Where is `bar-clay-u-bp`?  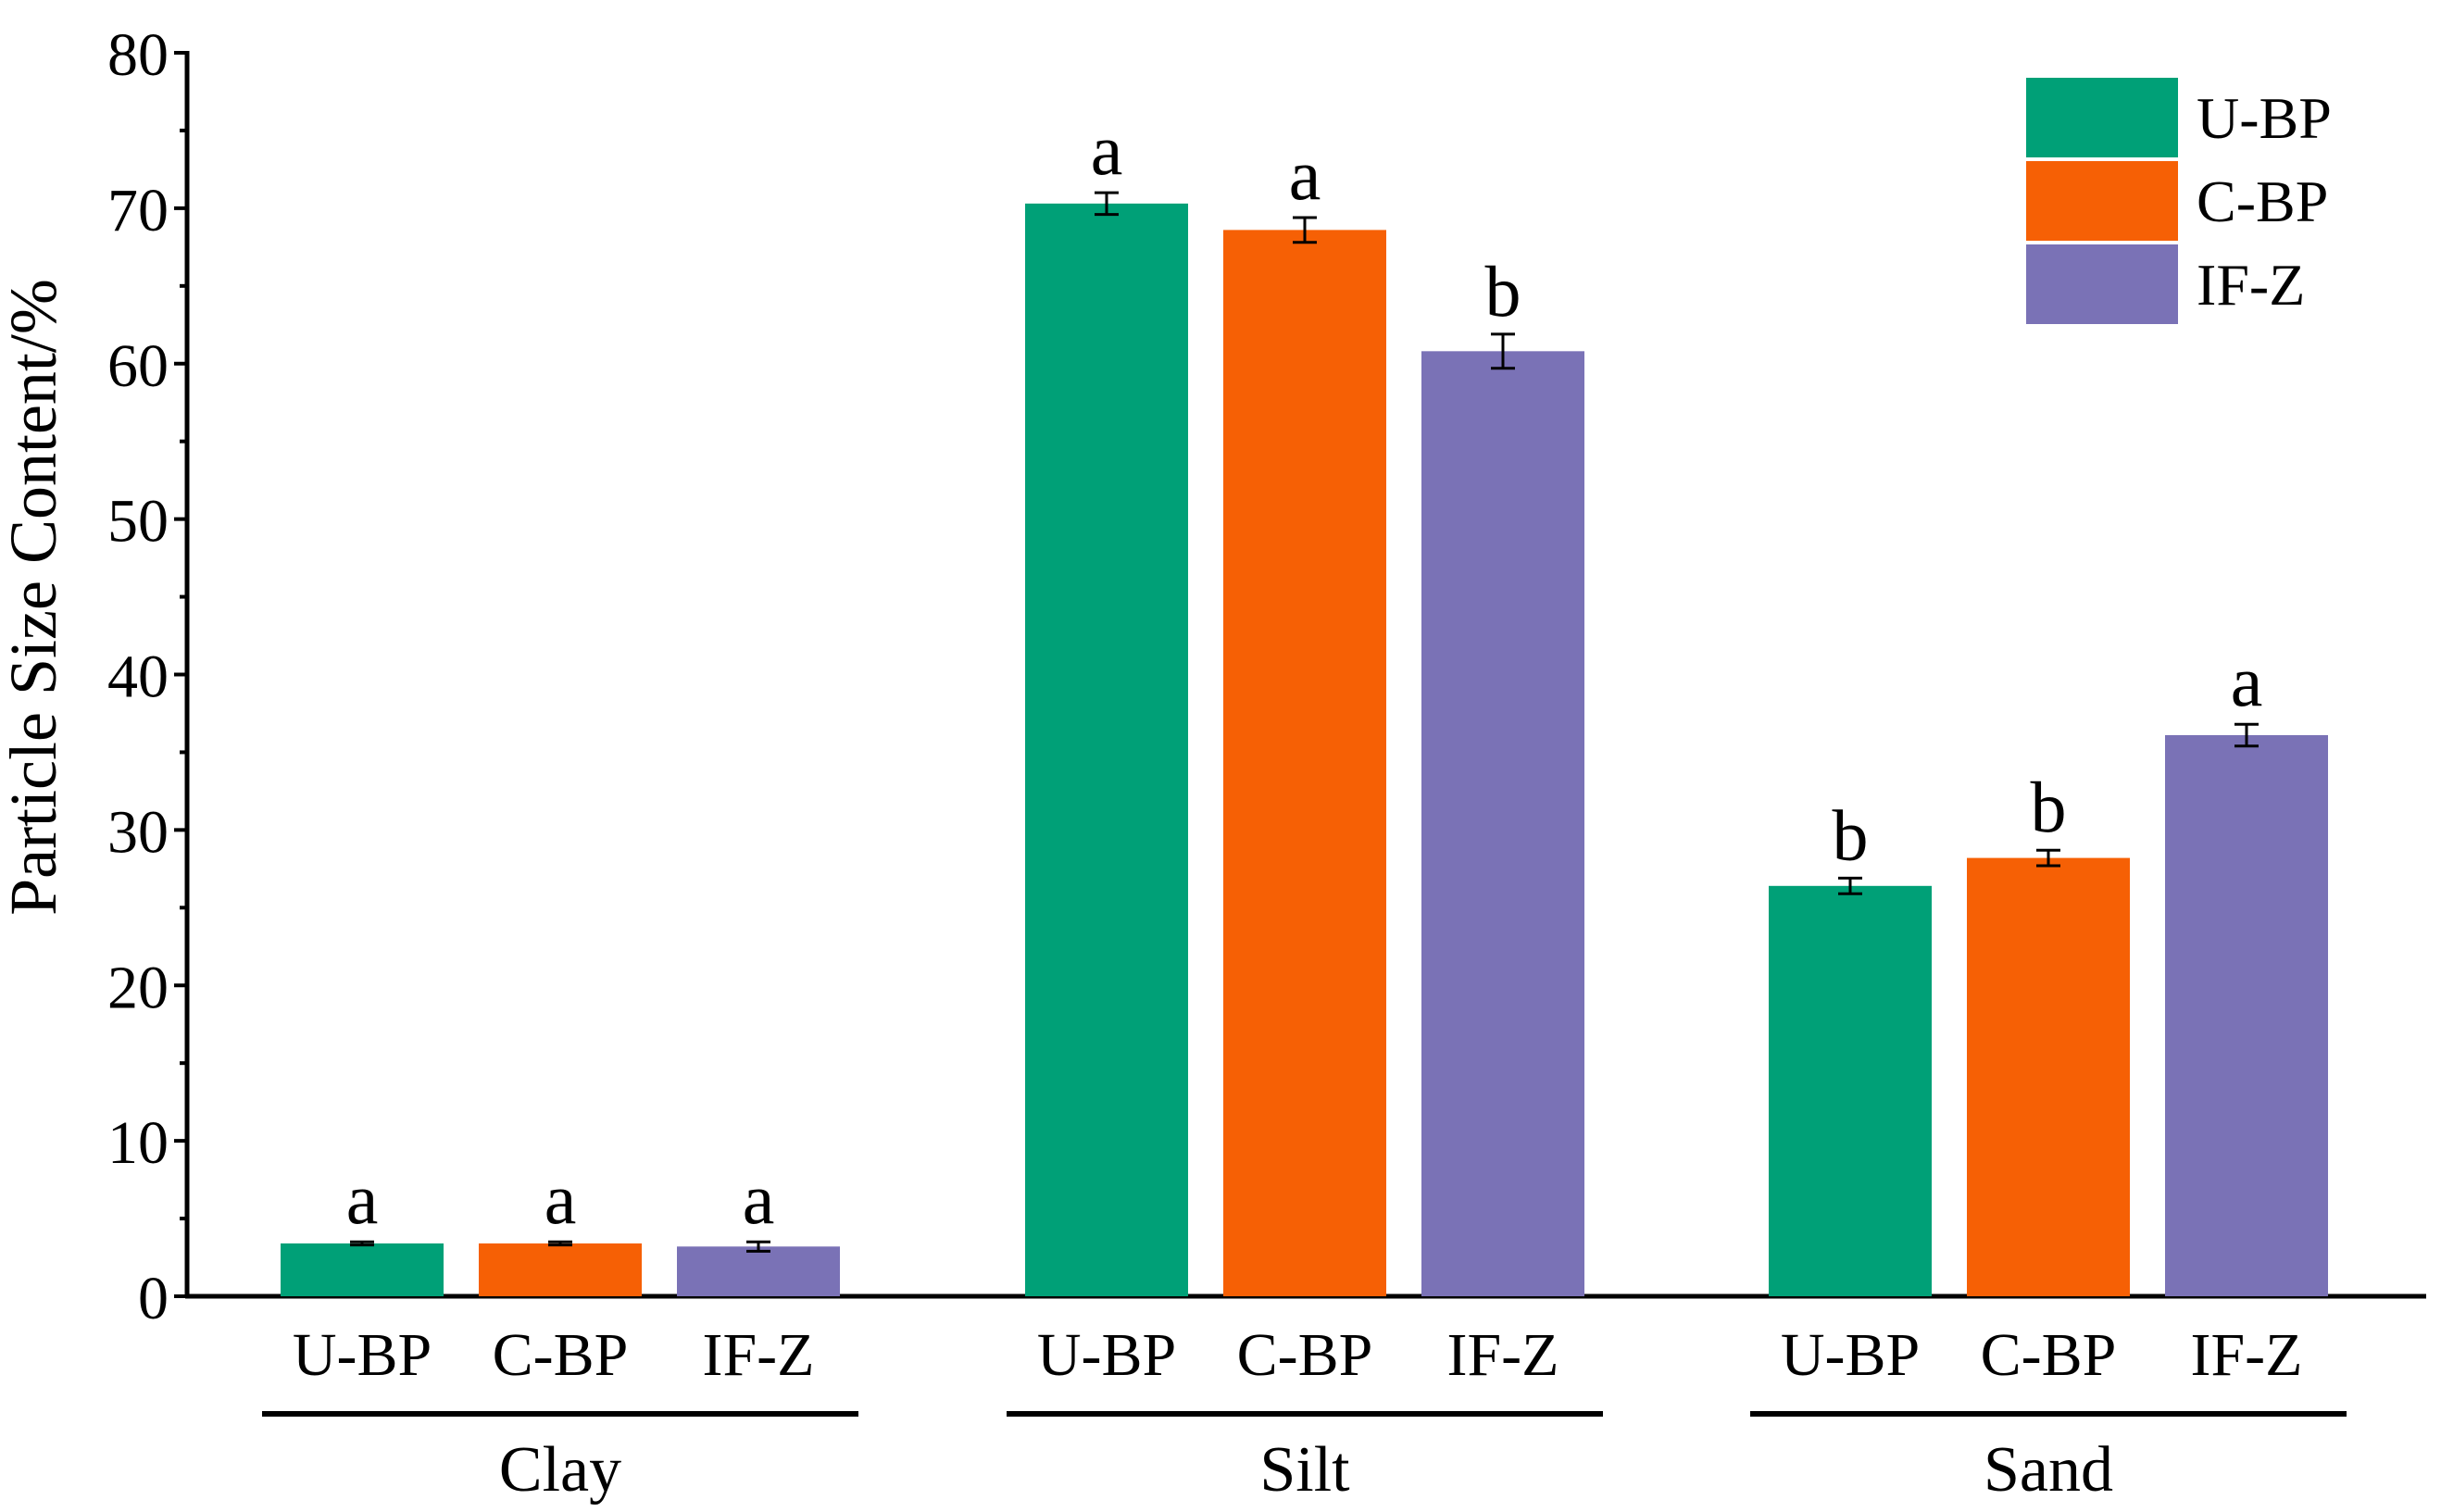
bar-clay-u-bp is located at coordinates (363, 1269).